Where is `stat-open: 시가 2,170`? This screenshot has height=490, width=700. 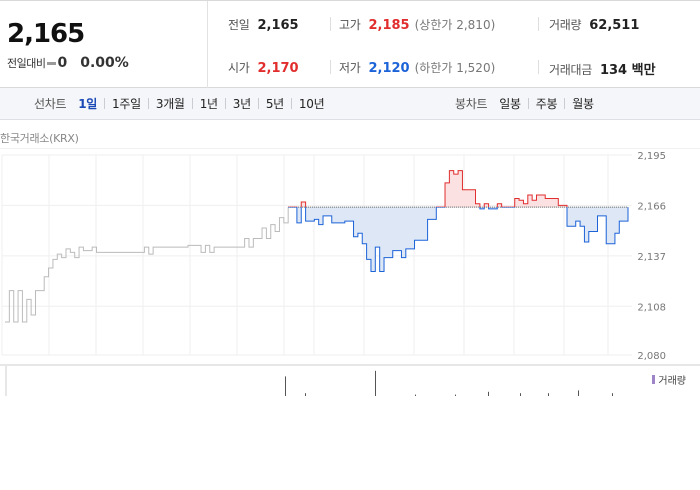
stat-open: 시가 2,170 is located at coordinates (263, 67).